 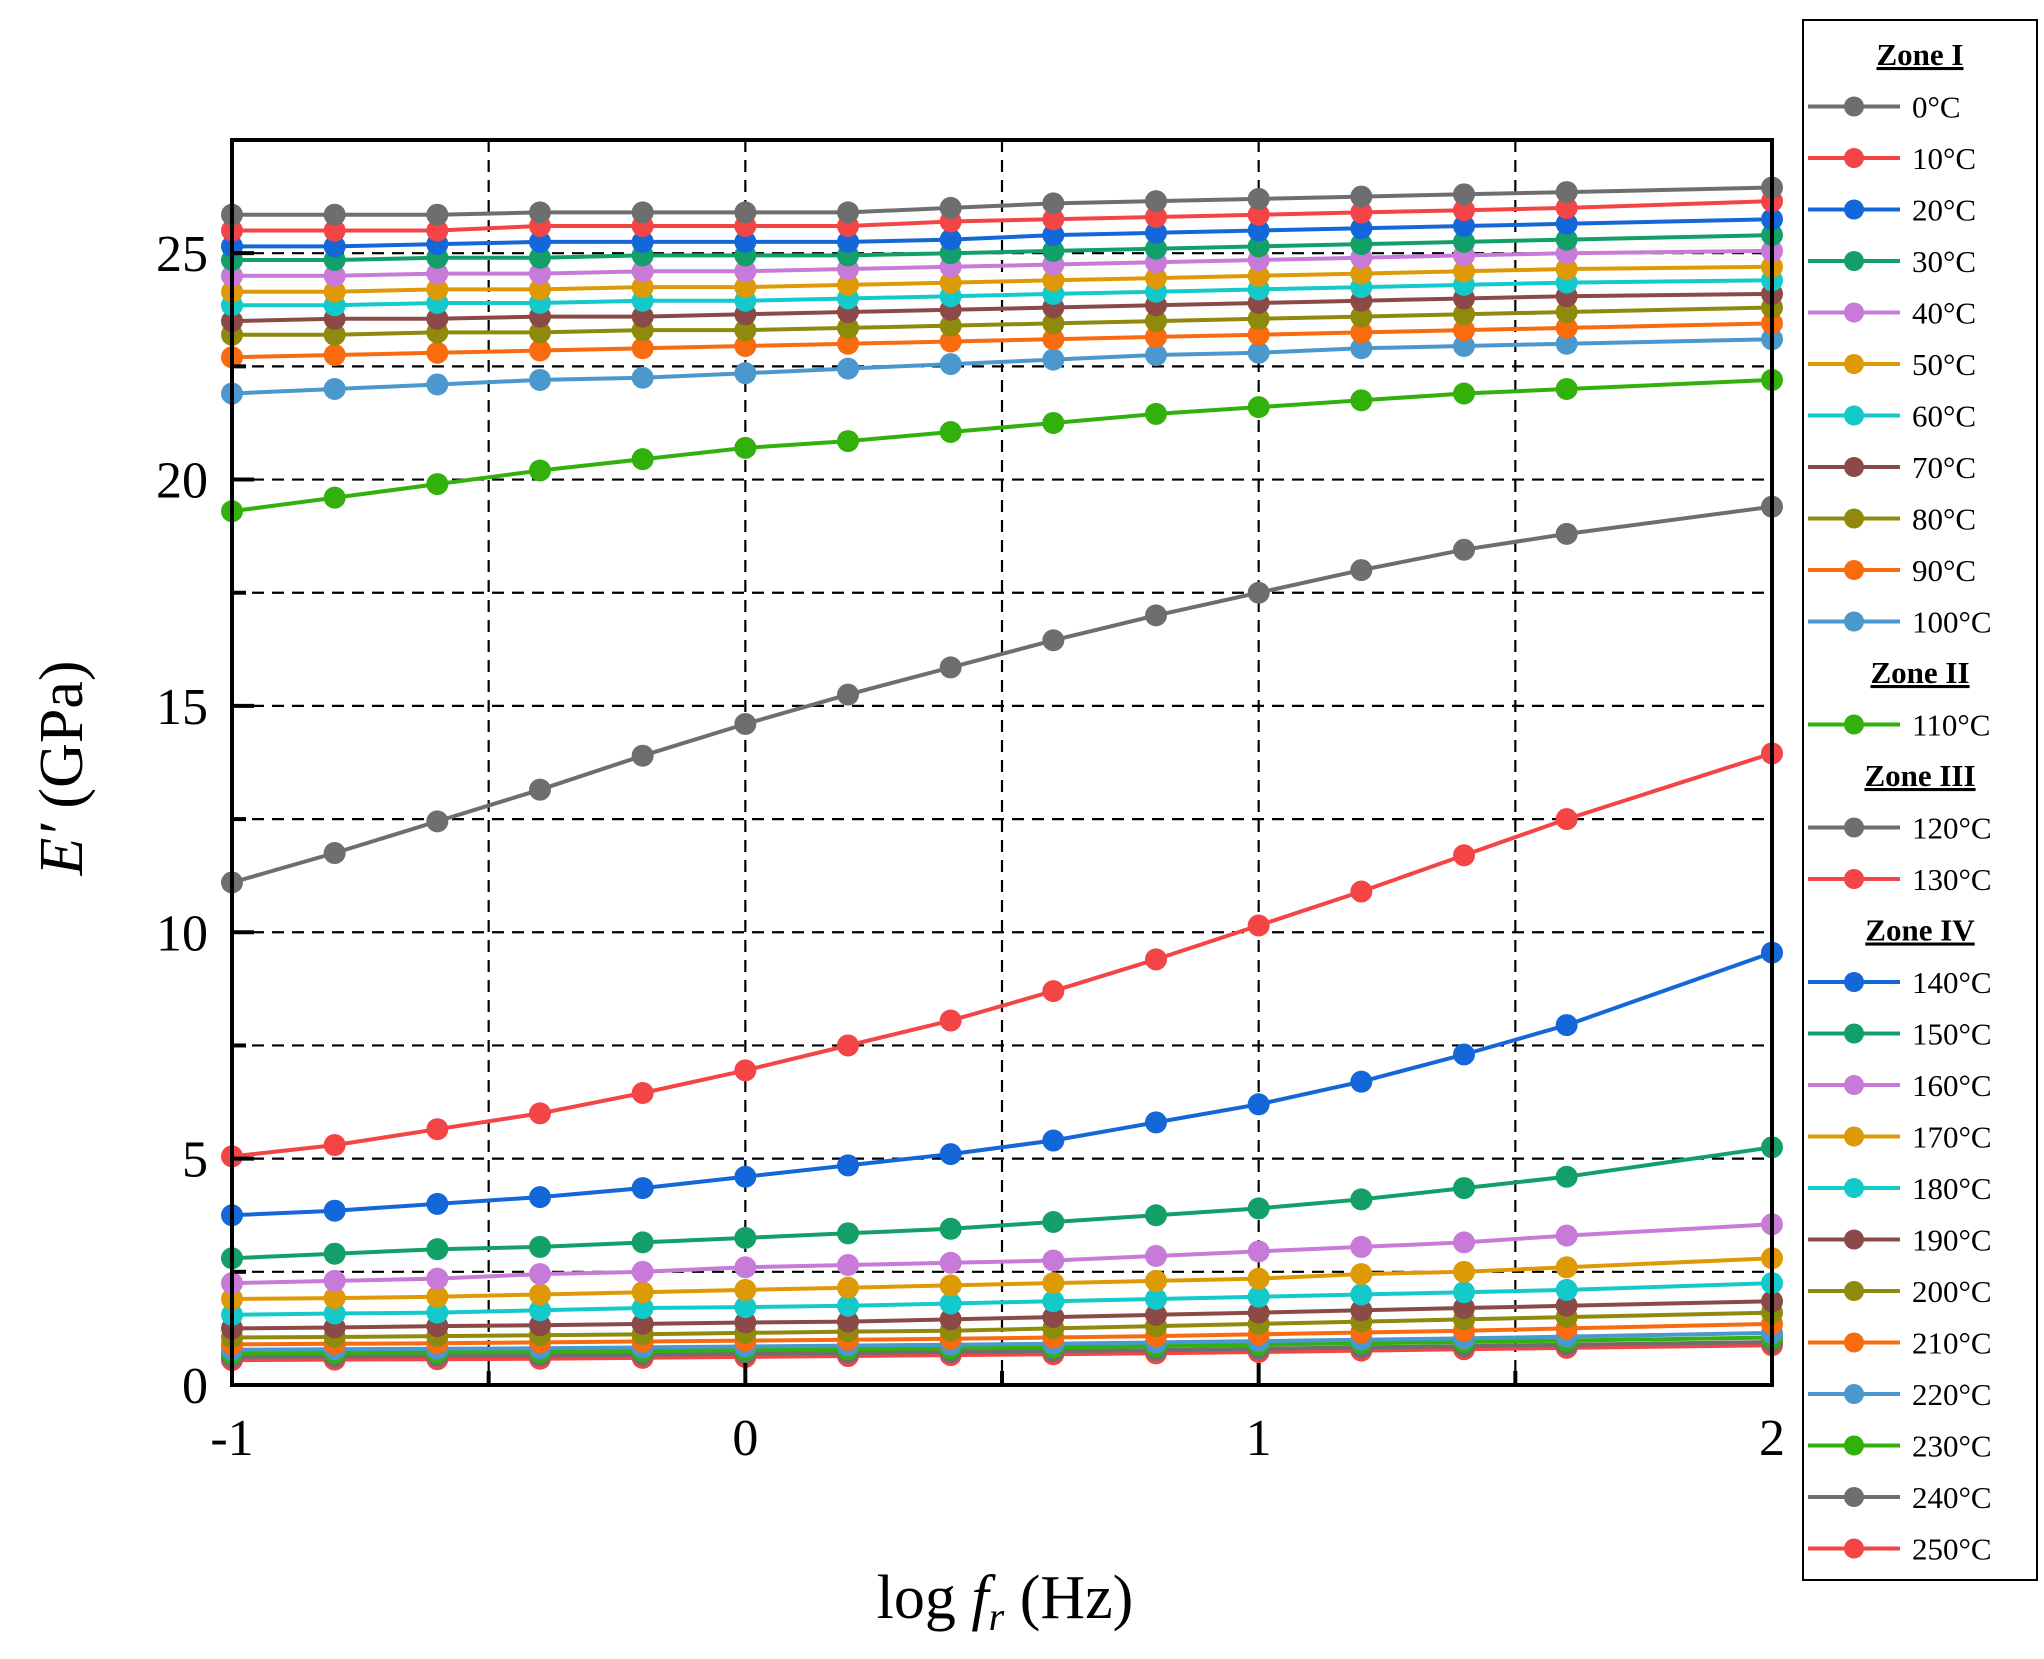 I want to click on legend-item: 190°C, so click(x=1900, y=1240).